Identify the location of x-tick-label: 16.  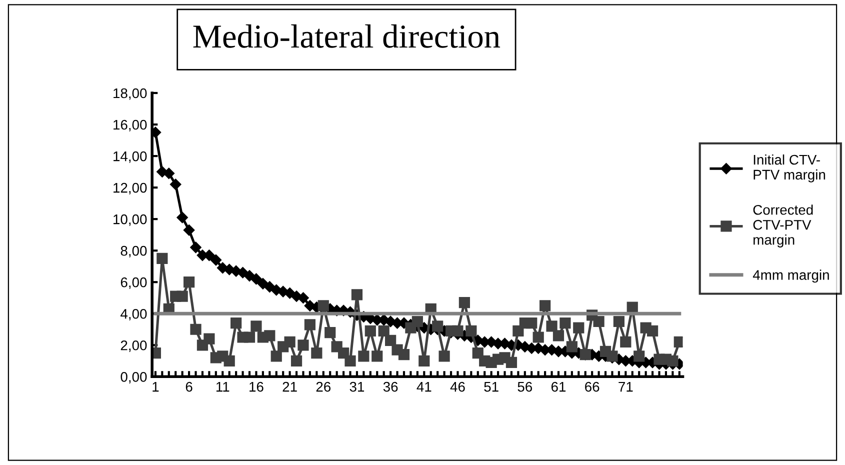
(257, 387).